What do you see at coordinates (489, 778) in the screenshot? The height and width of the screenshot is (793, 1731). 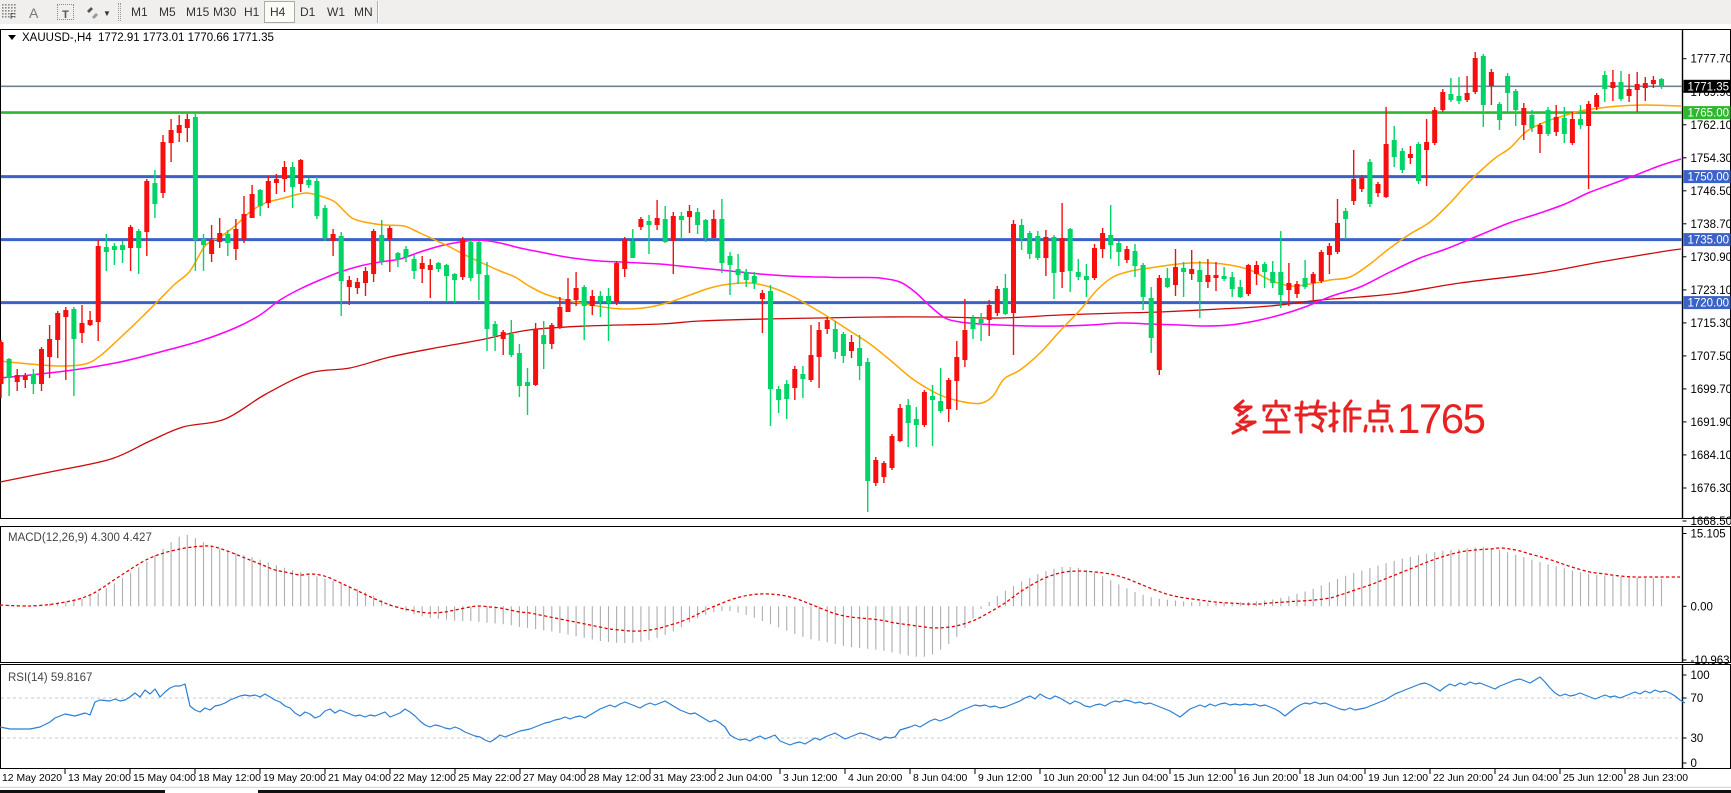 I see `svg-text: 25 May 22:00` at bounding box center [489, 778].